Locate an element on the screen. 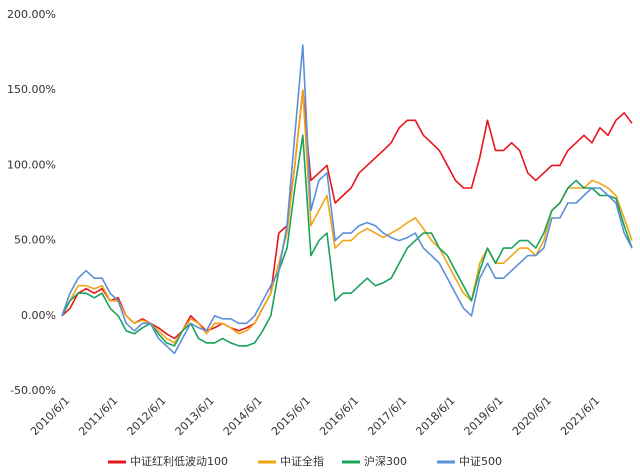  x-tick-label: 2012/6/1 is located at coordinates (147, 416).